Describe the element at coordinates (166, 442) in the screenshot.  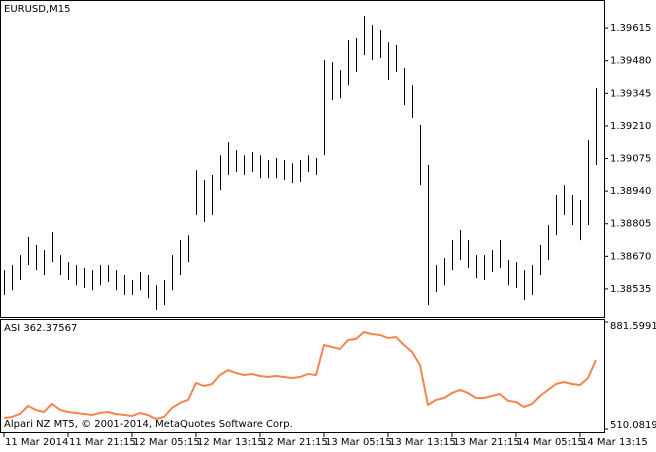
I see `x-tick-label: 12 Mar 05:15` at that location.